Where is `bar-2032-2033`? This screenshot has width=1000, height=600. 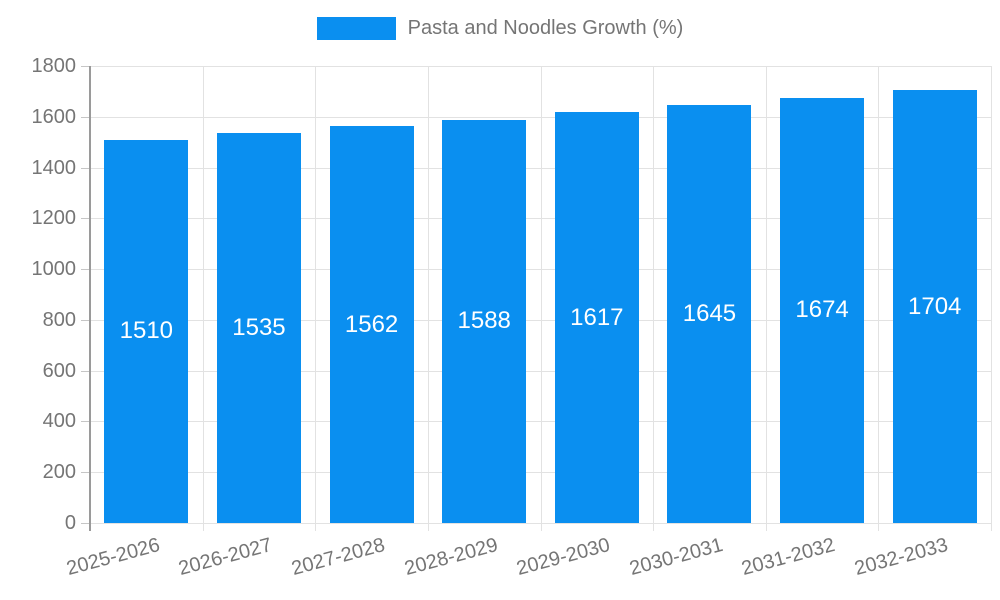
bar-2032-2033 is located at coordinates (934, 306).